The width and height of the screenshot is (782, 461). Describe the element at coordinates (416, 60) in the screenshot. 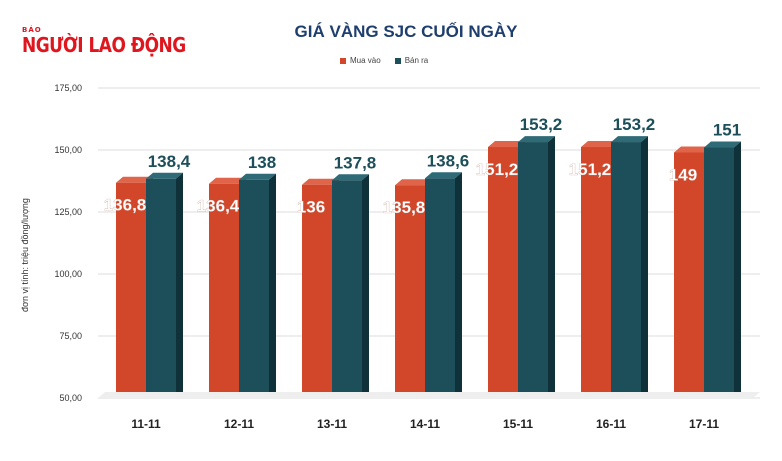

I see `legend-label: Bán ra` at that location.